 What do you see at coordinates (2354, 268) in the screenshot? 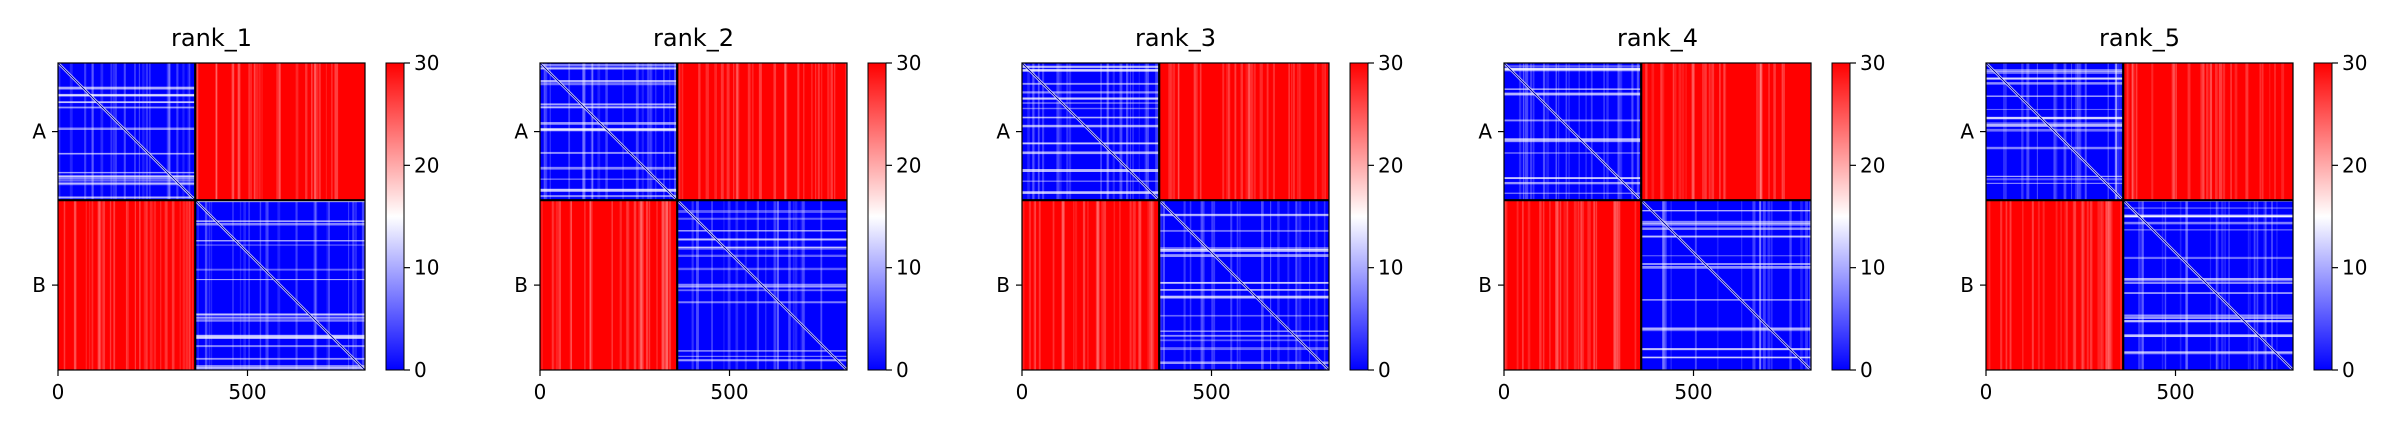
I see `colorbar-tick-label: 10` at bounding box center [2354, 268].